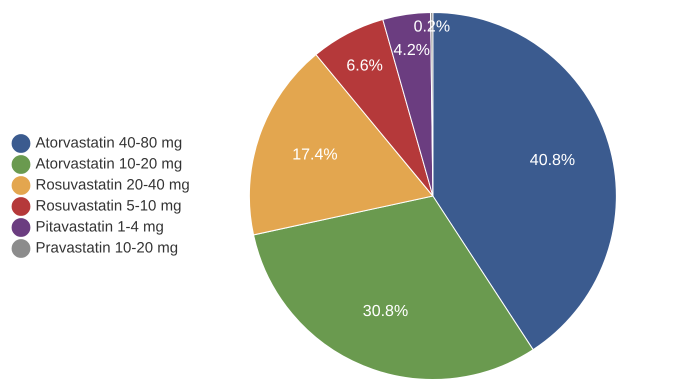 The height and width of the screenshot is (388, 678). What do you see at coordinates (107, 248) in the screenshot?
I see `legend-label: Pravastatin 10-20 mg` at bounding box center [107, 248].